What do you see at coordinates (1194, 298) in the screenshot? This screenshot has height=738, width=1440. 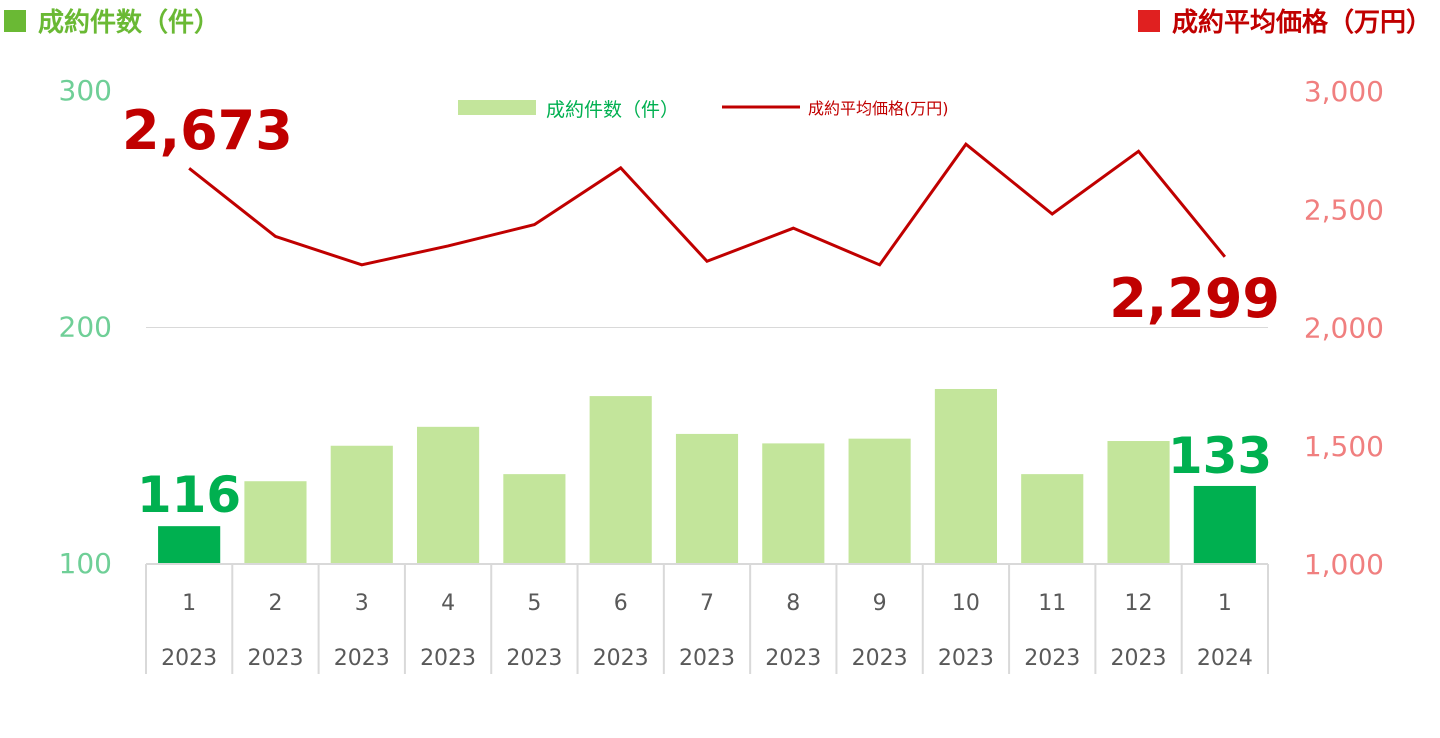 I see `line-last-label: 2,299` at bounding box center [1194, 298].